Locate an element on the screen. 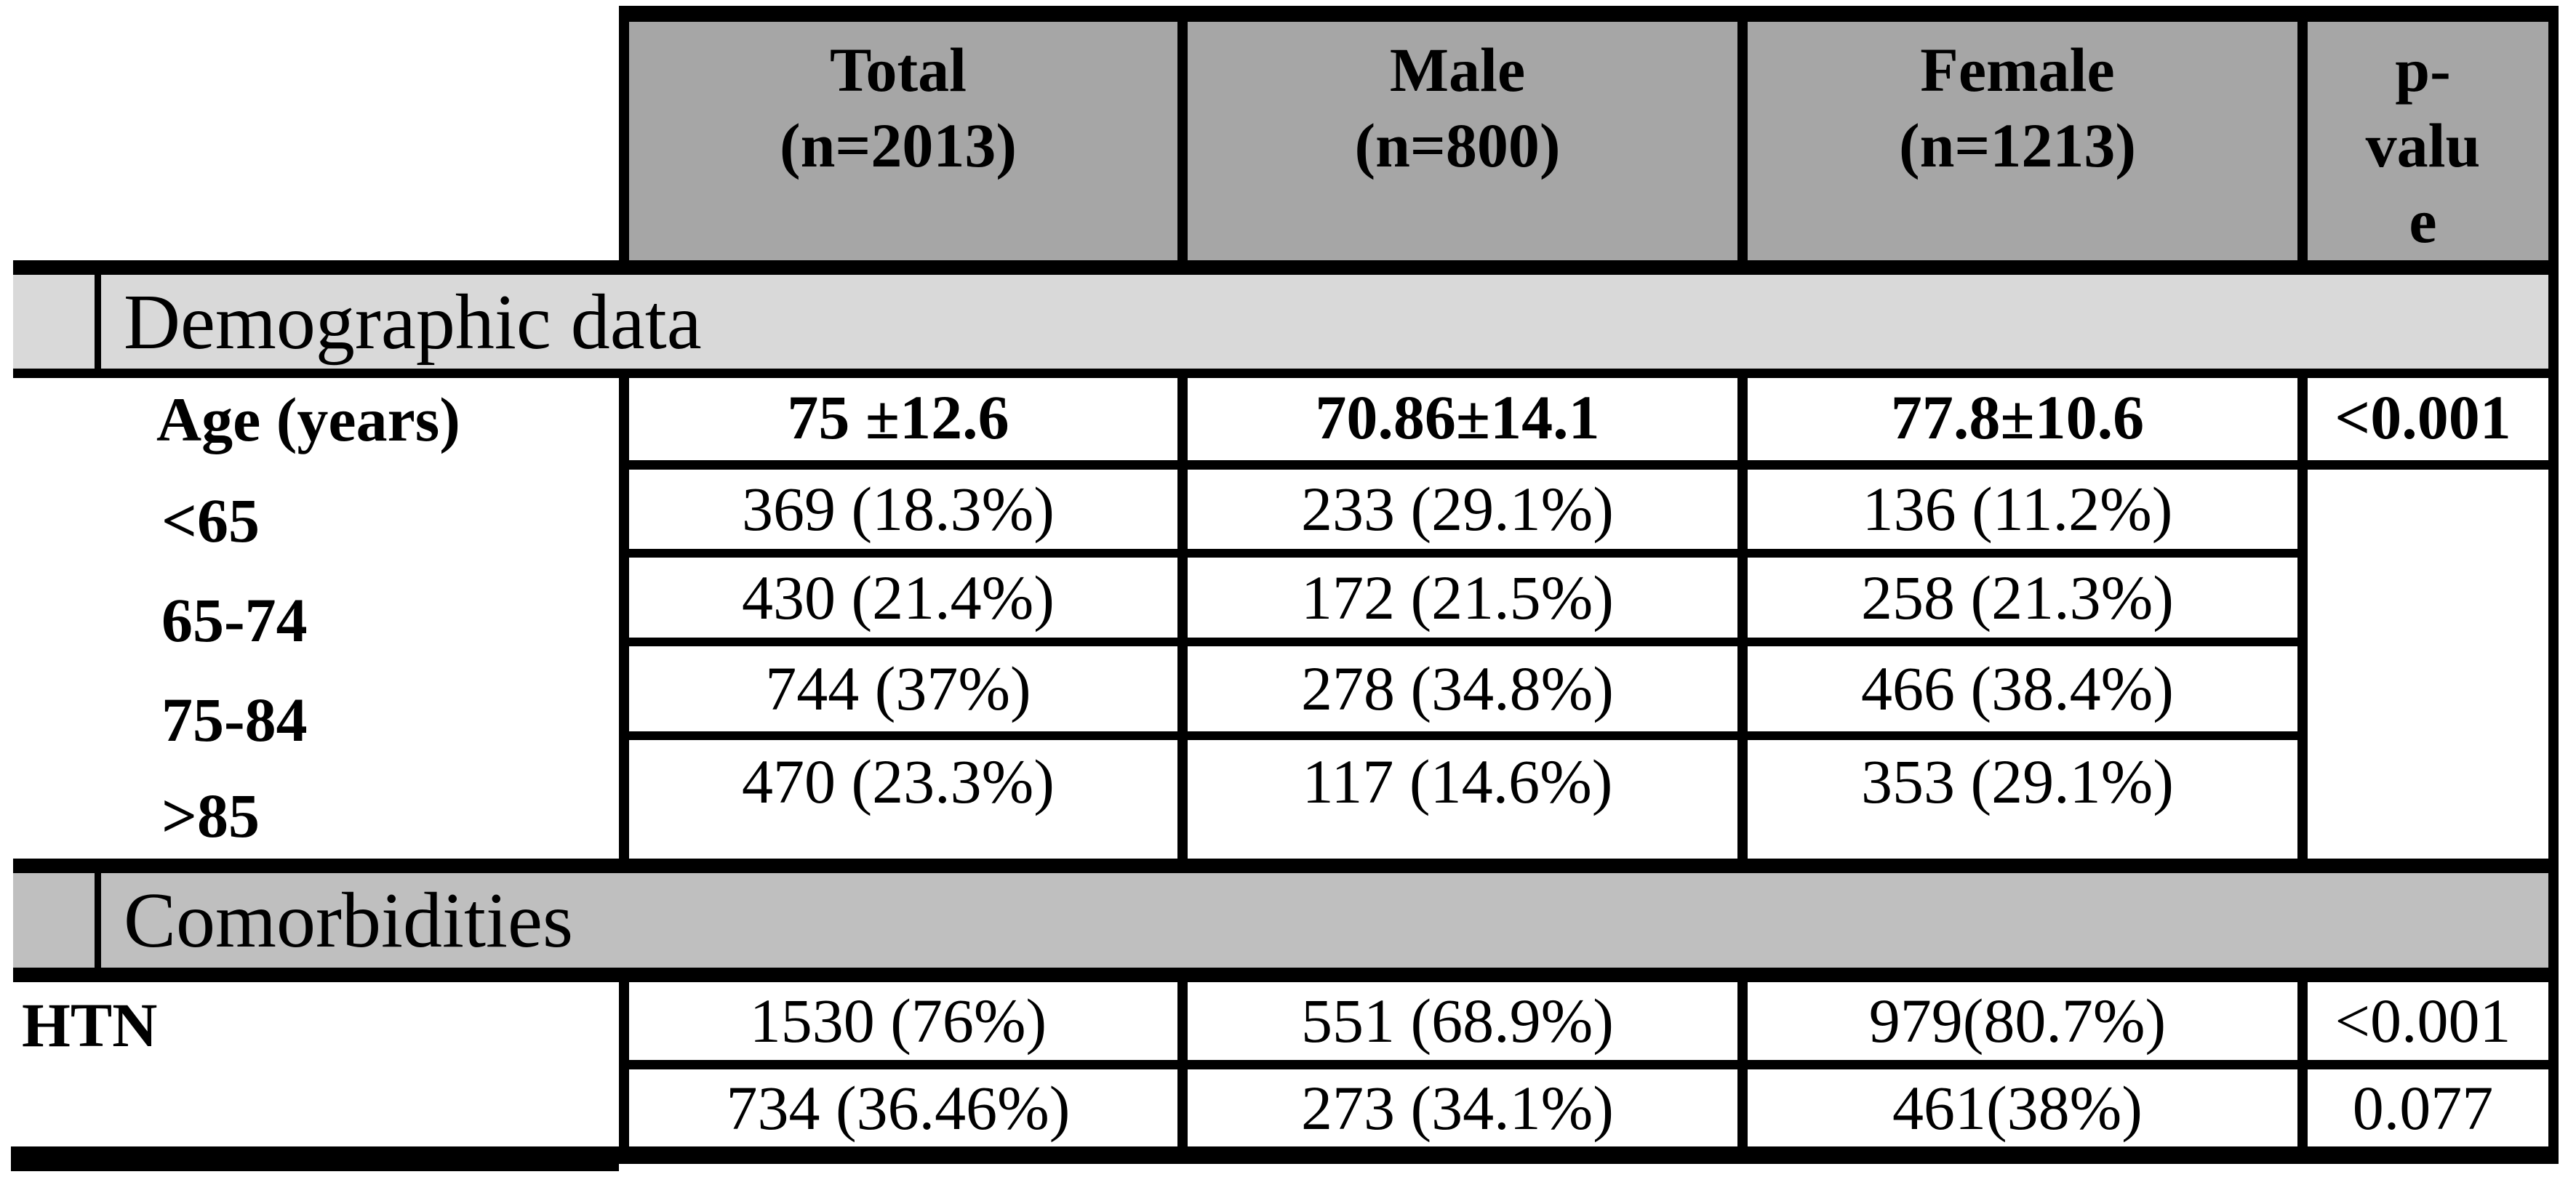  col-border-male-body is located at coordinates (1182, 619).